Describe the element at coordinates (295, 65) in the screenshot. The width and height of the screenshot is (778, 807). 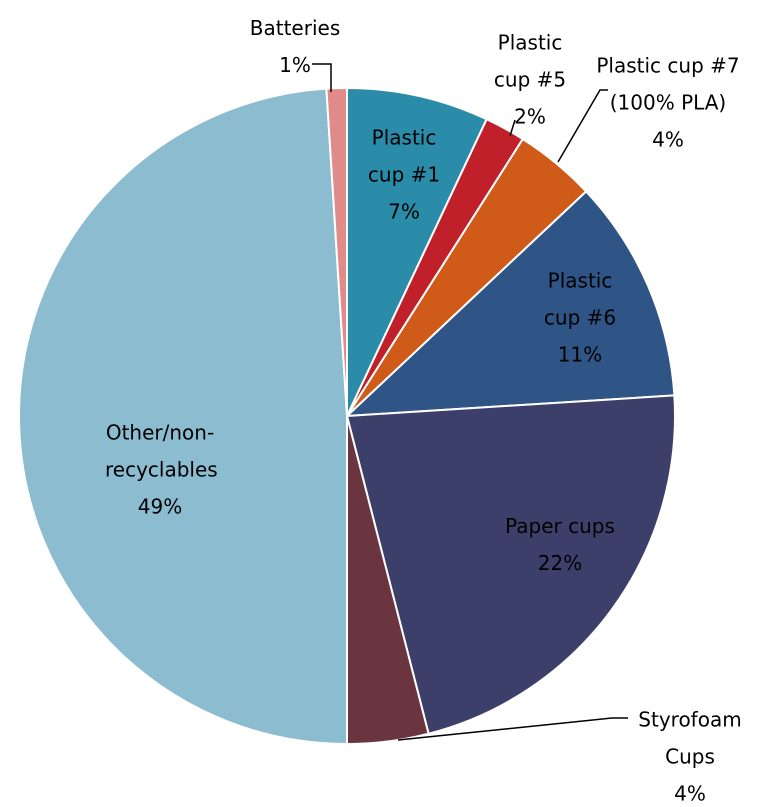
I see `value-label: 1%` at that location.